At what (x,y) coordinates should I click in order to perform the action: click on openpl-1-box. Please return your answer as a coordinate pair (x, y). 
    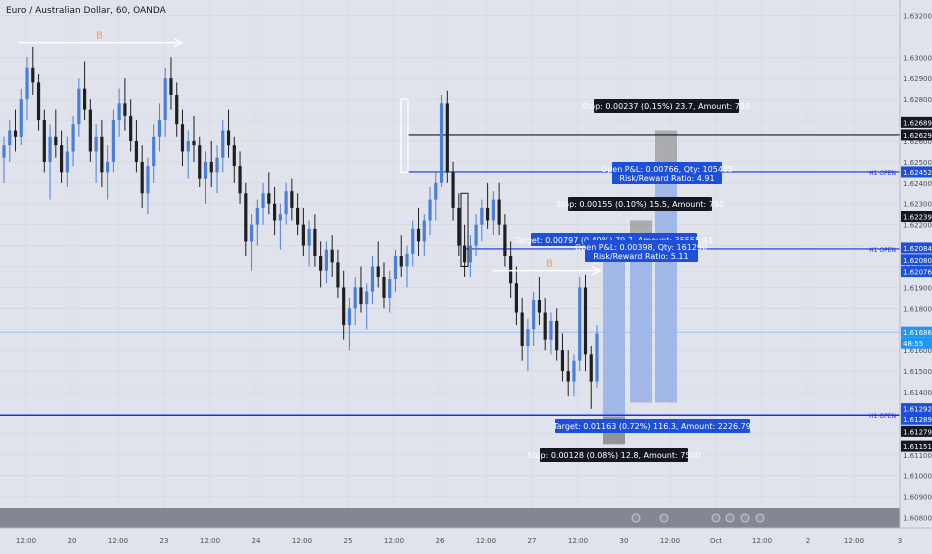
    Looking at the image, I should click on (667, 173).